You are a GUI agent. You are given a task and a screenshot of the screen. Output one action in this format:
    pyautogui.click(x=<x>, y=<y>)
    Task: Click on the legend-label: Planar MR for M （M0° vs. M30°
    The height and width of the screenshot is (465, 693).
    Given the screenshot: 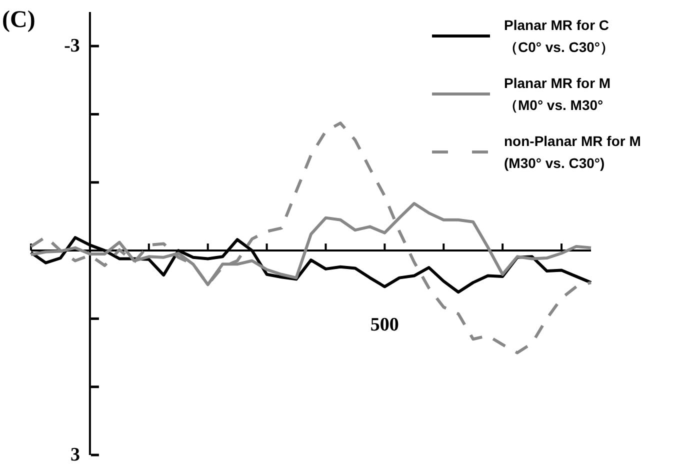 What is the action you would take?
    pyautogui.click(x=557, y=94)
    